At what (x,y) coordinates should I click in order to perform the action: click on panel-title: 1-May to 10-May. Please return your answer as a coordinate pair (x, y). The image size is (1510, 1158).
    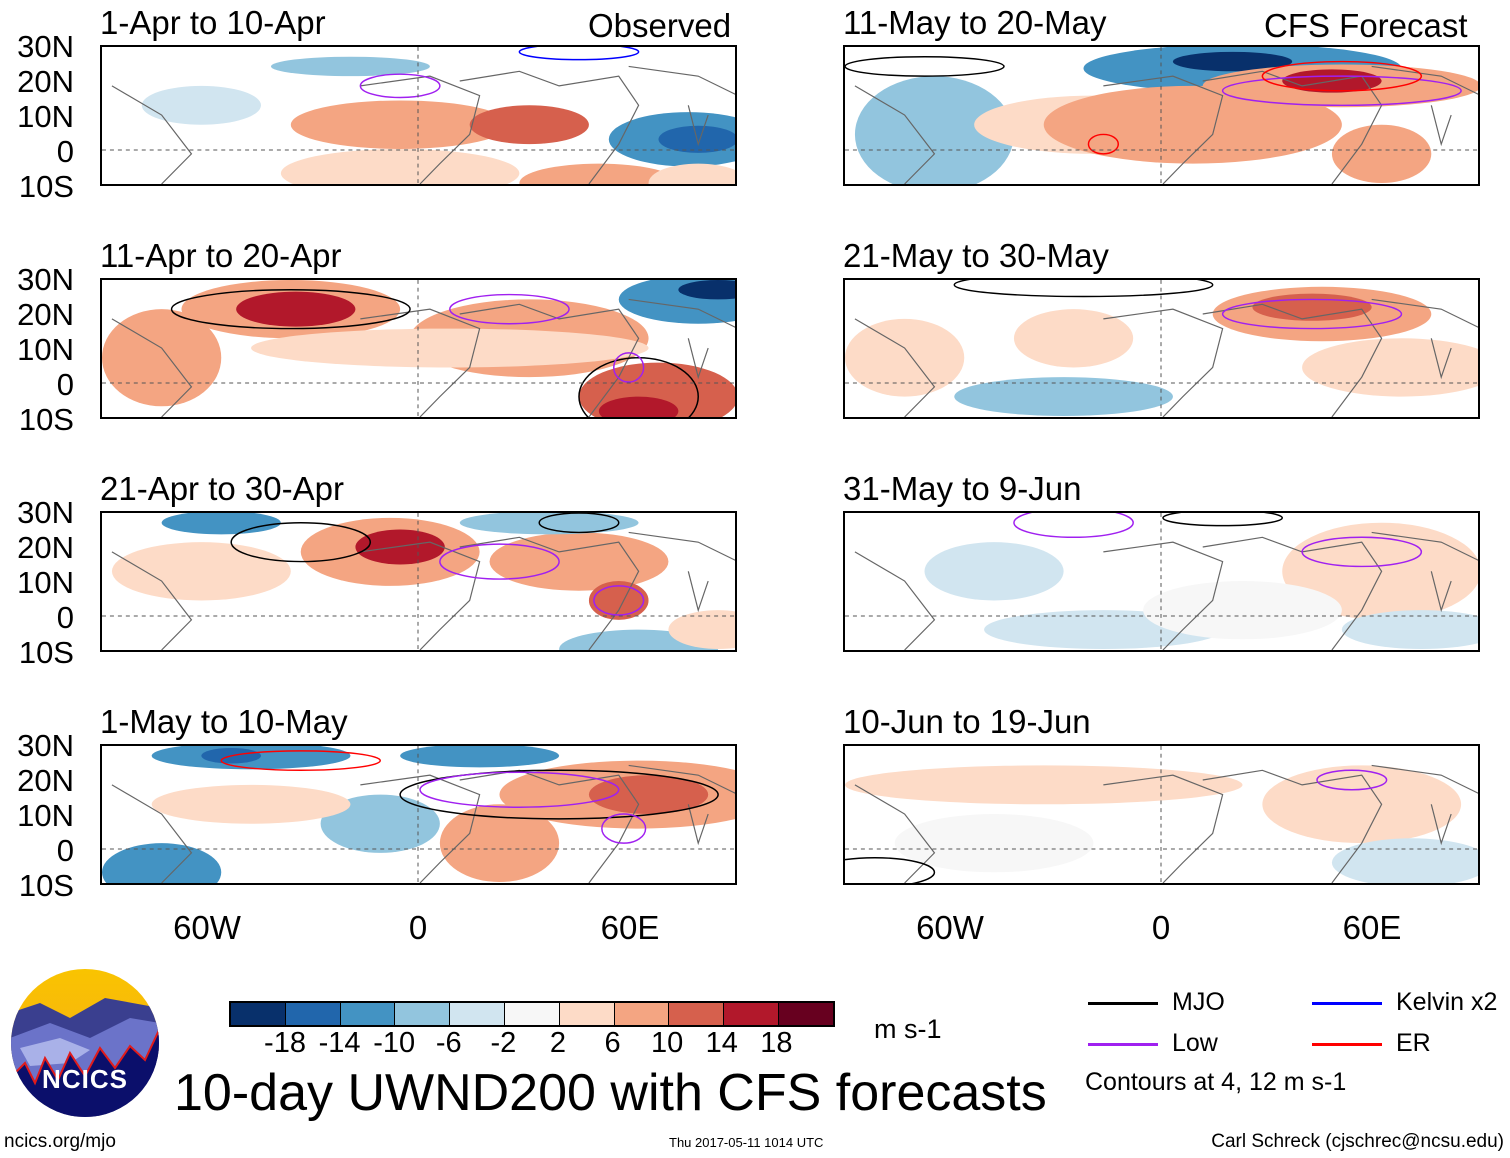
    Looking at the image, I should click on (224, 721).